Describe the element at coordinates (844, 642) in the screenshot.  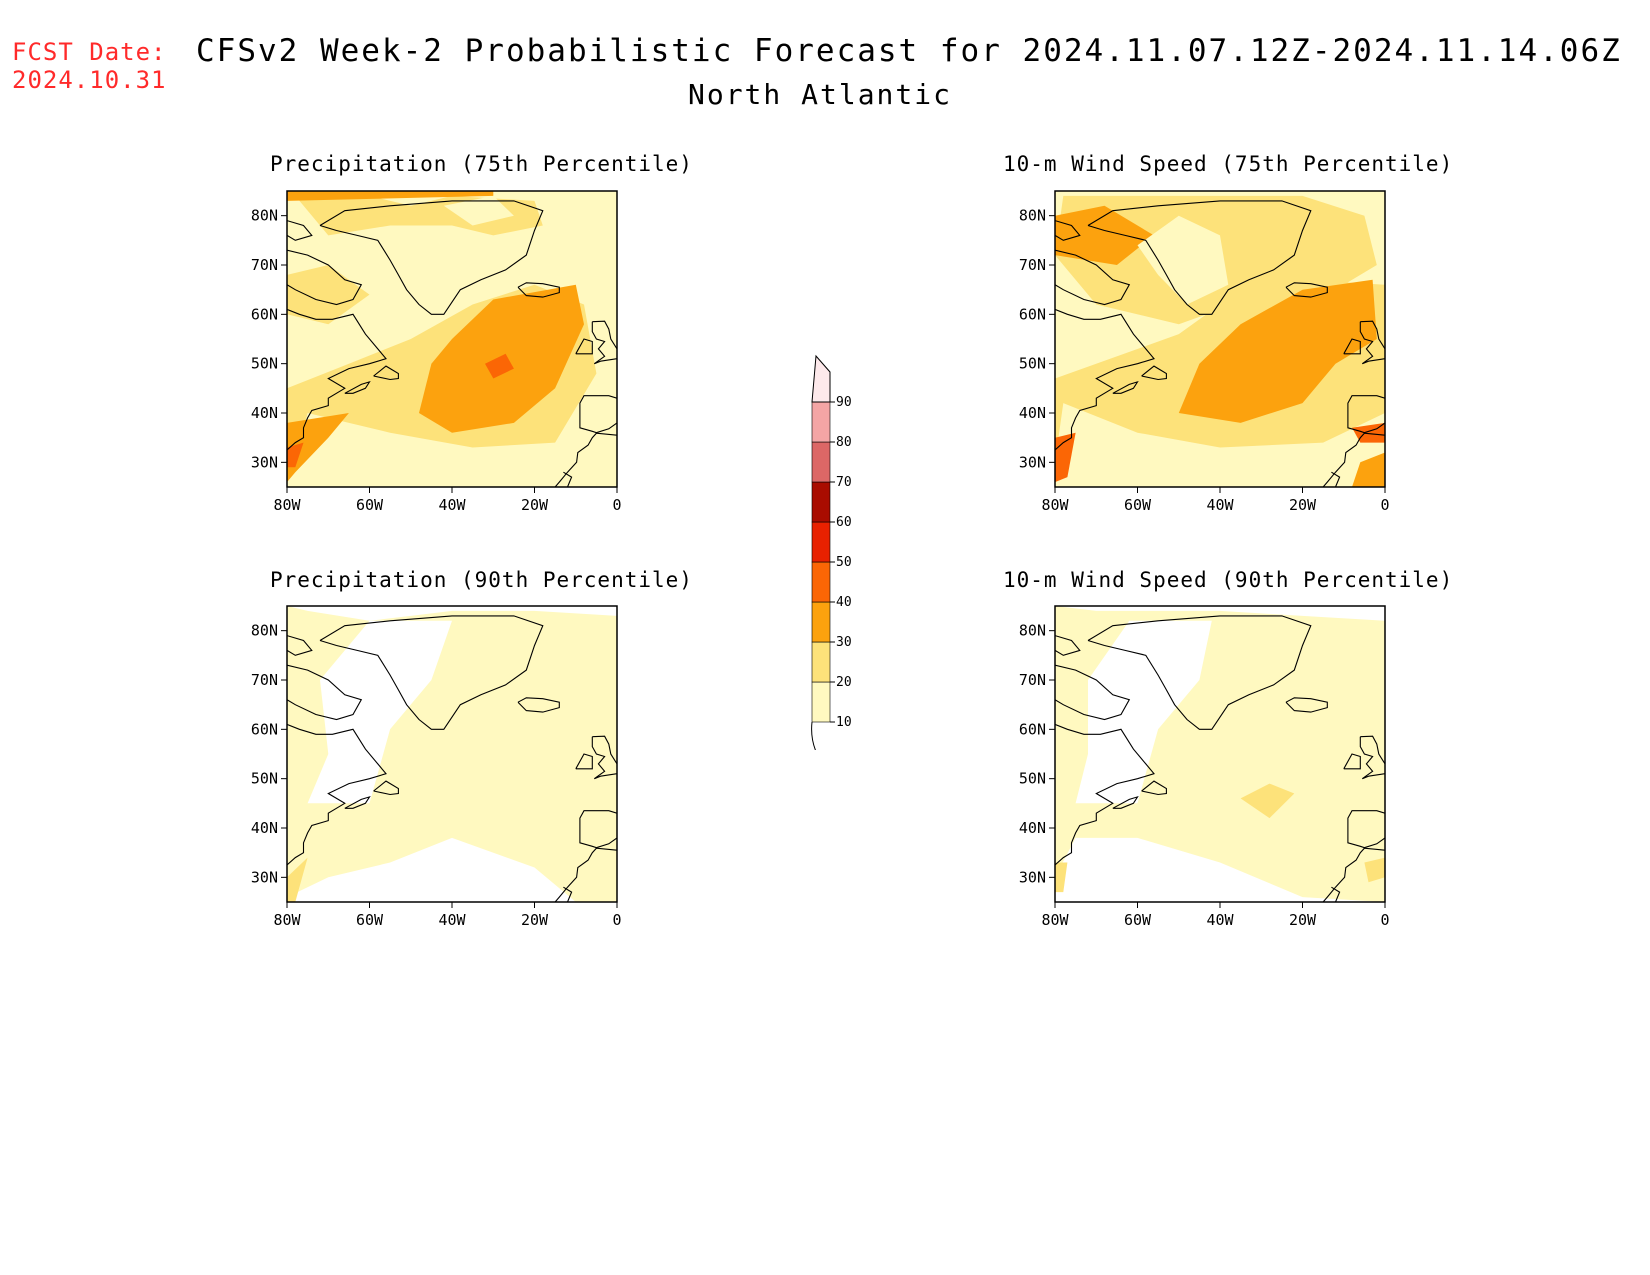
I see `colorbar-label: 30` at that location.